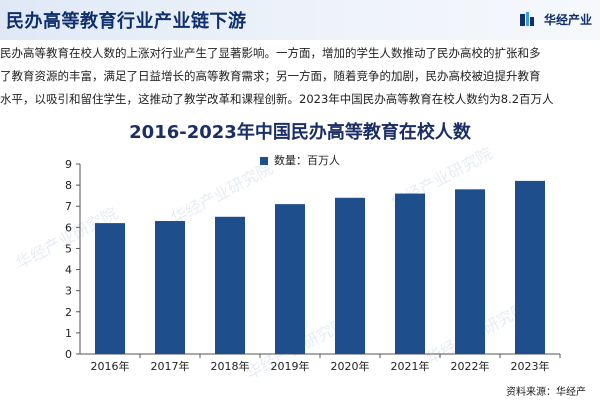 This screenshot has height=400, width=600. I want to click on x-tick-label: 2022年, so click(470, 366).